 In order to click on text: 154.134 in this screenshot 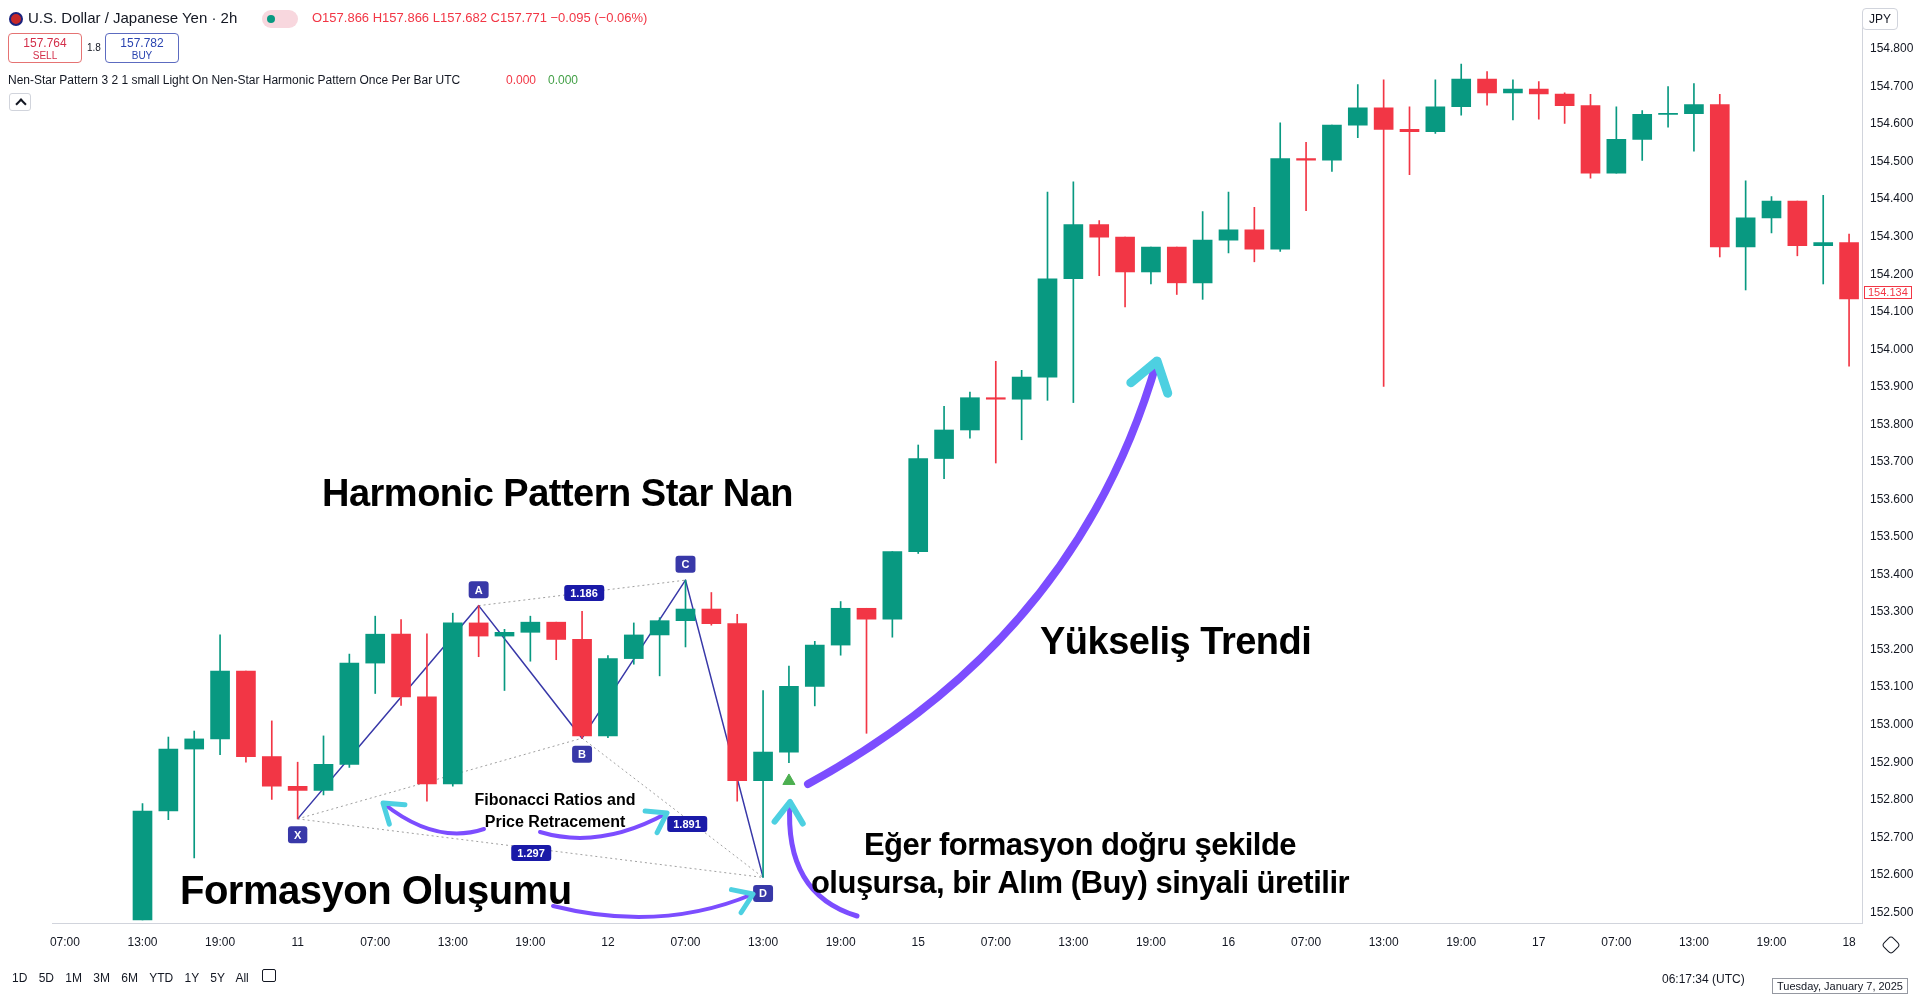, I will do `click(1888, 292)`.